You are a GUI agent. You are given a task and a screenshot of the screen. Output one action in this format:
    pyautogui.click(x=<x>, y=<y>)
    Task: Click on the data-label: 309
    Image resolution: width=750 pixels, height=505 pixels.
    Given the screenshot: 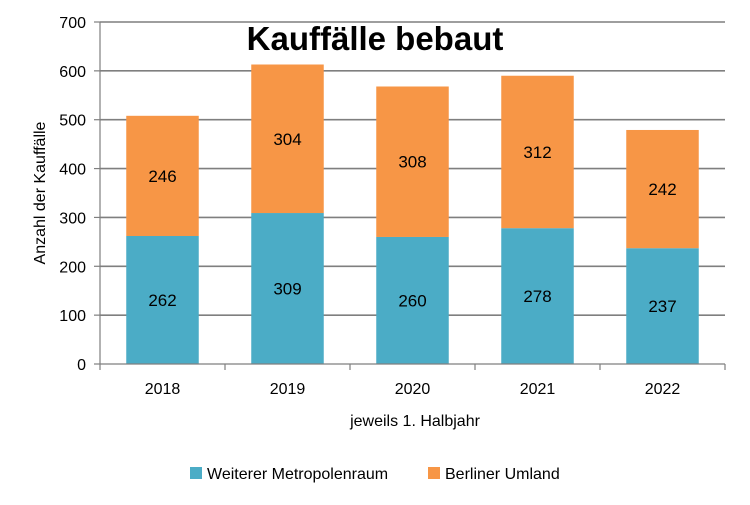 What is the action you would take?
    pyautogui.click(x=287, y=289)
    